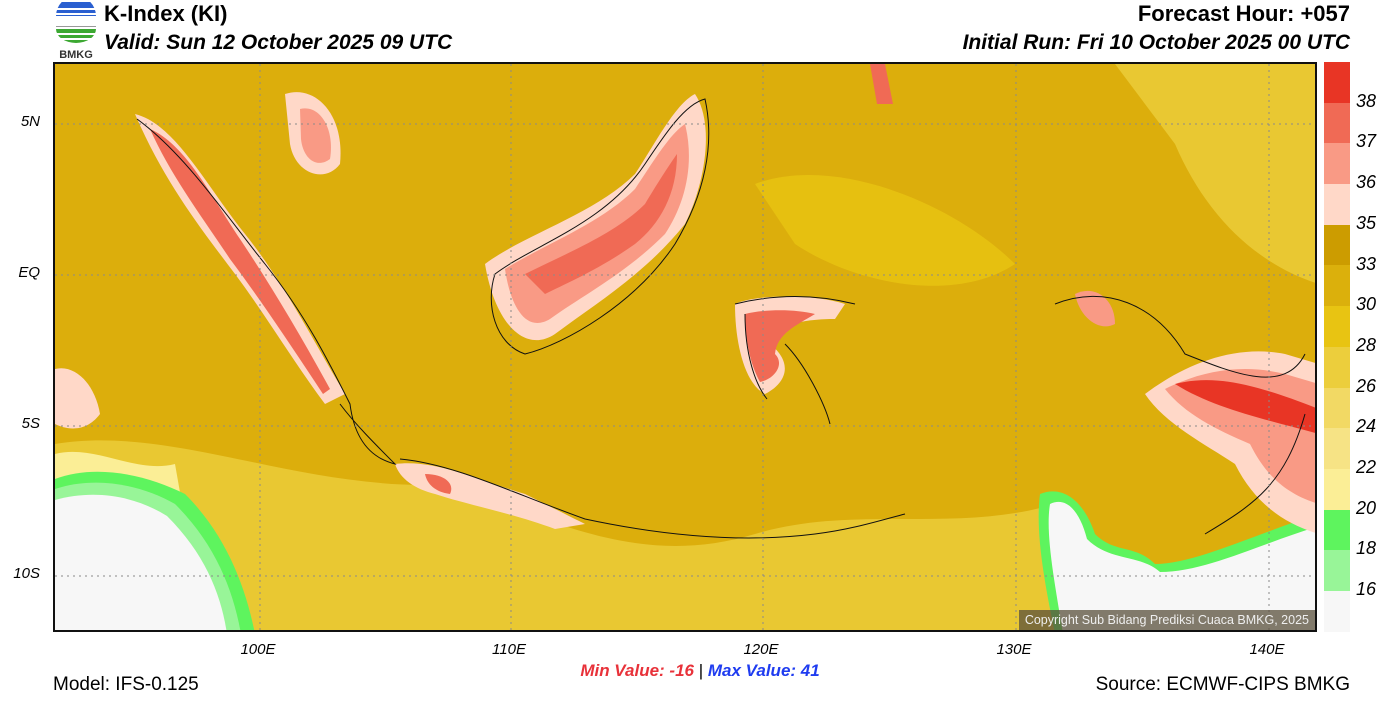 This screenshot has height=709, width=1400. Describe the element at coordinates (1267, 649) in the screenshot. I see `lon-label-140e: 140E` at that location.